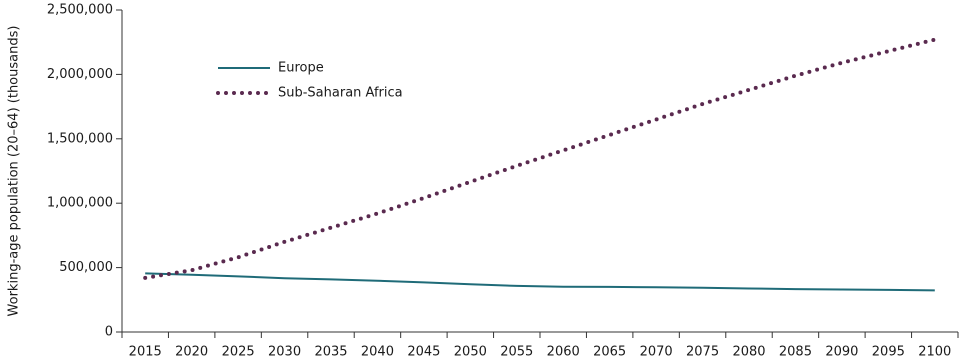 The image size is (962, 363). I want to click on legend-label: Sub-Saharan Africa, so click(340, 93).